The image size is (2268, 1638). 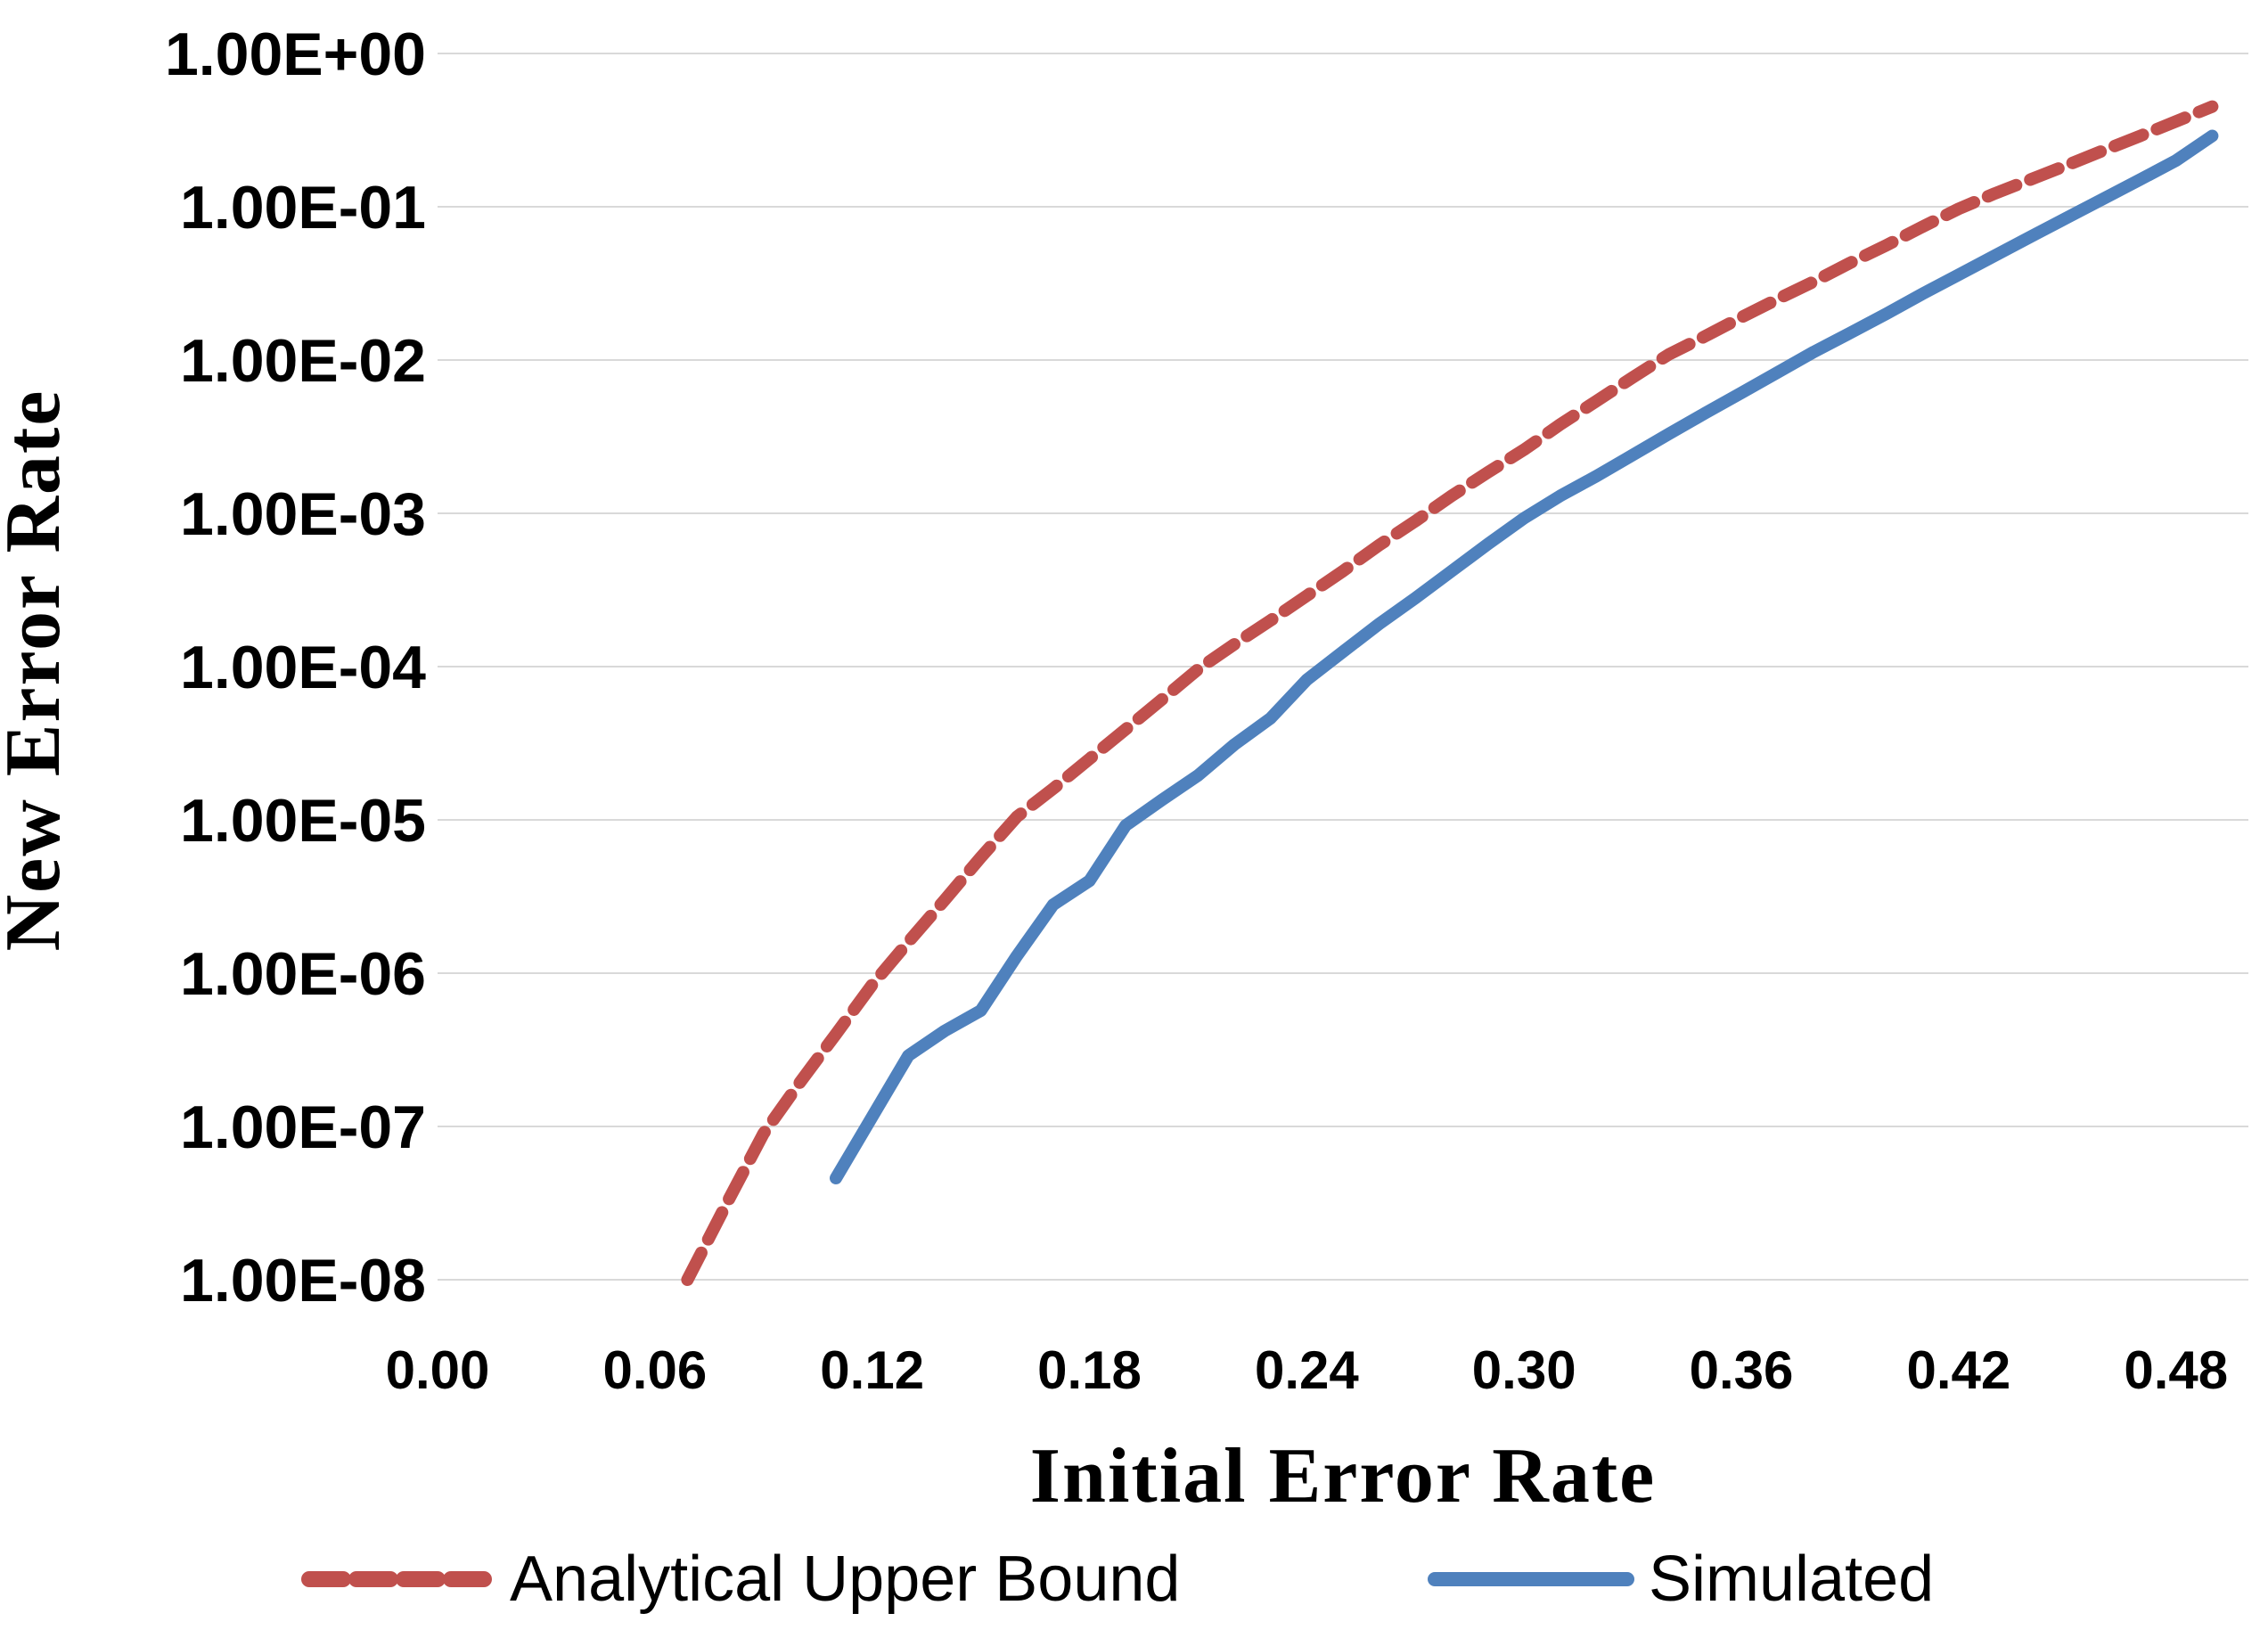 What do you see at coordinates (39, 670) in the screenshot?
I see `y-axis-title: New Error Rate` at bounding box center [39, 670].